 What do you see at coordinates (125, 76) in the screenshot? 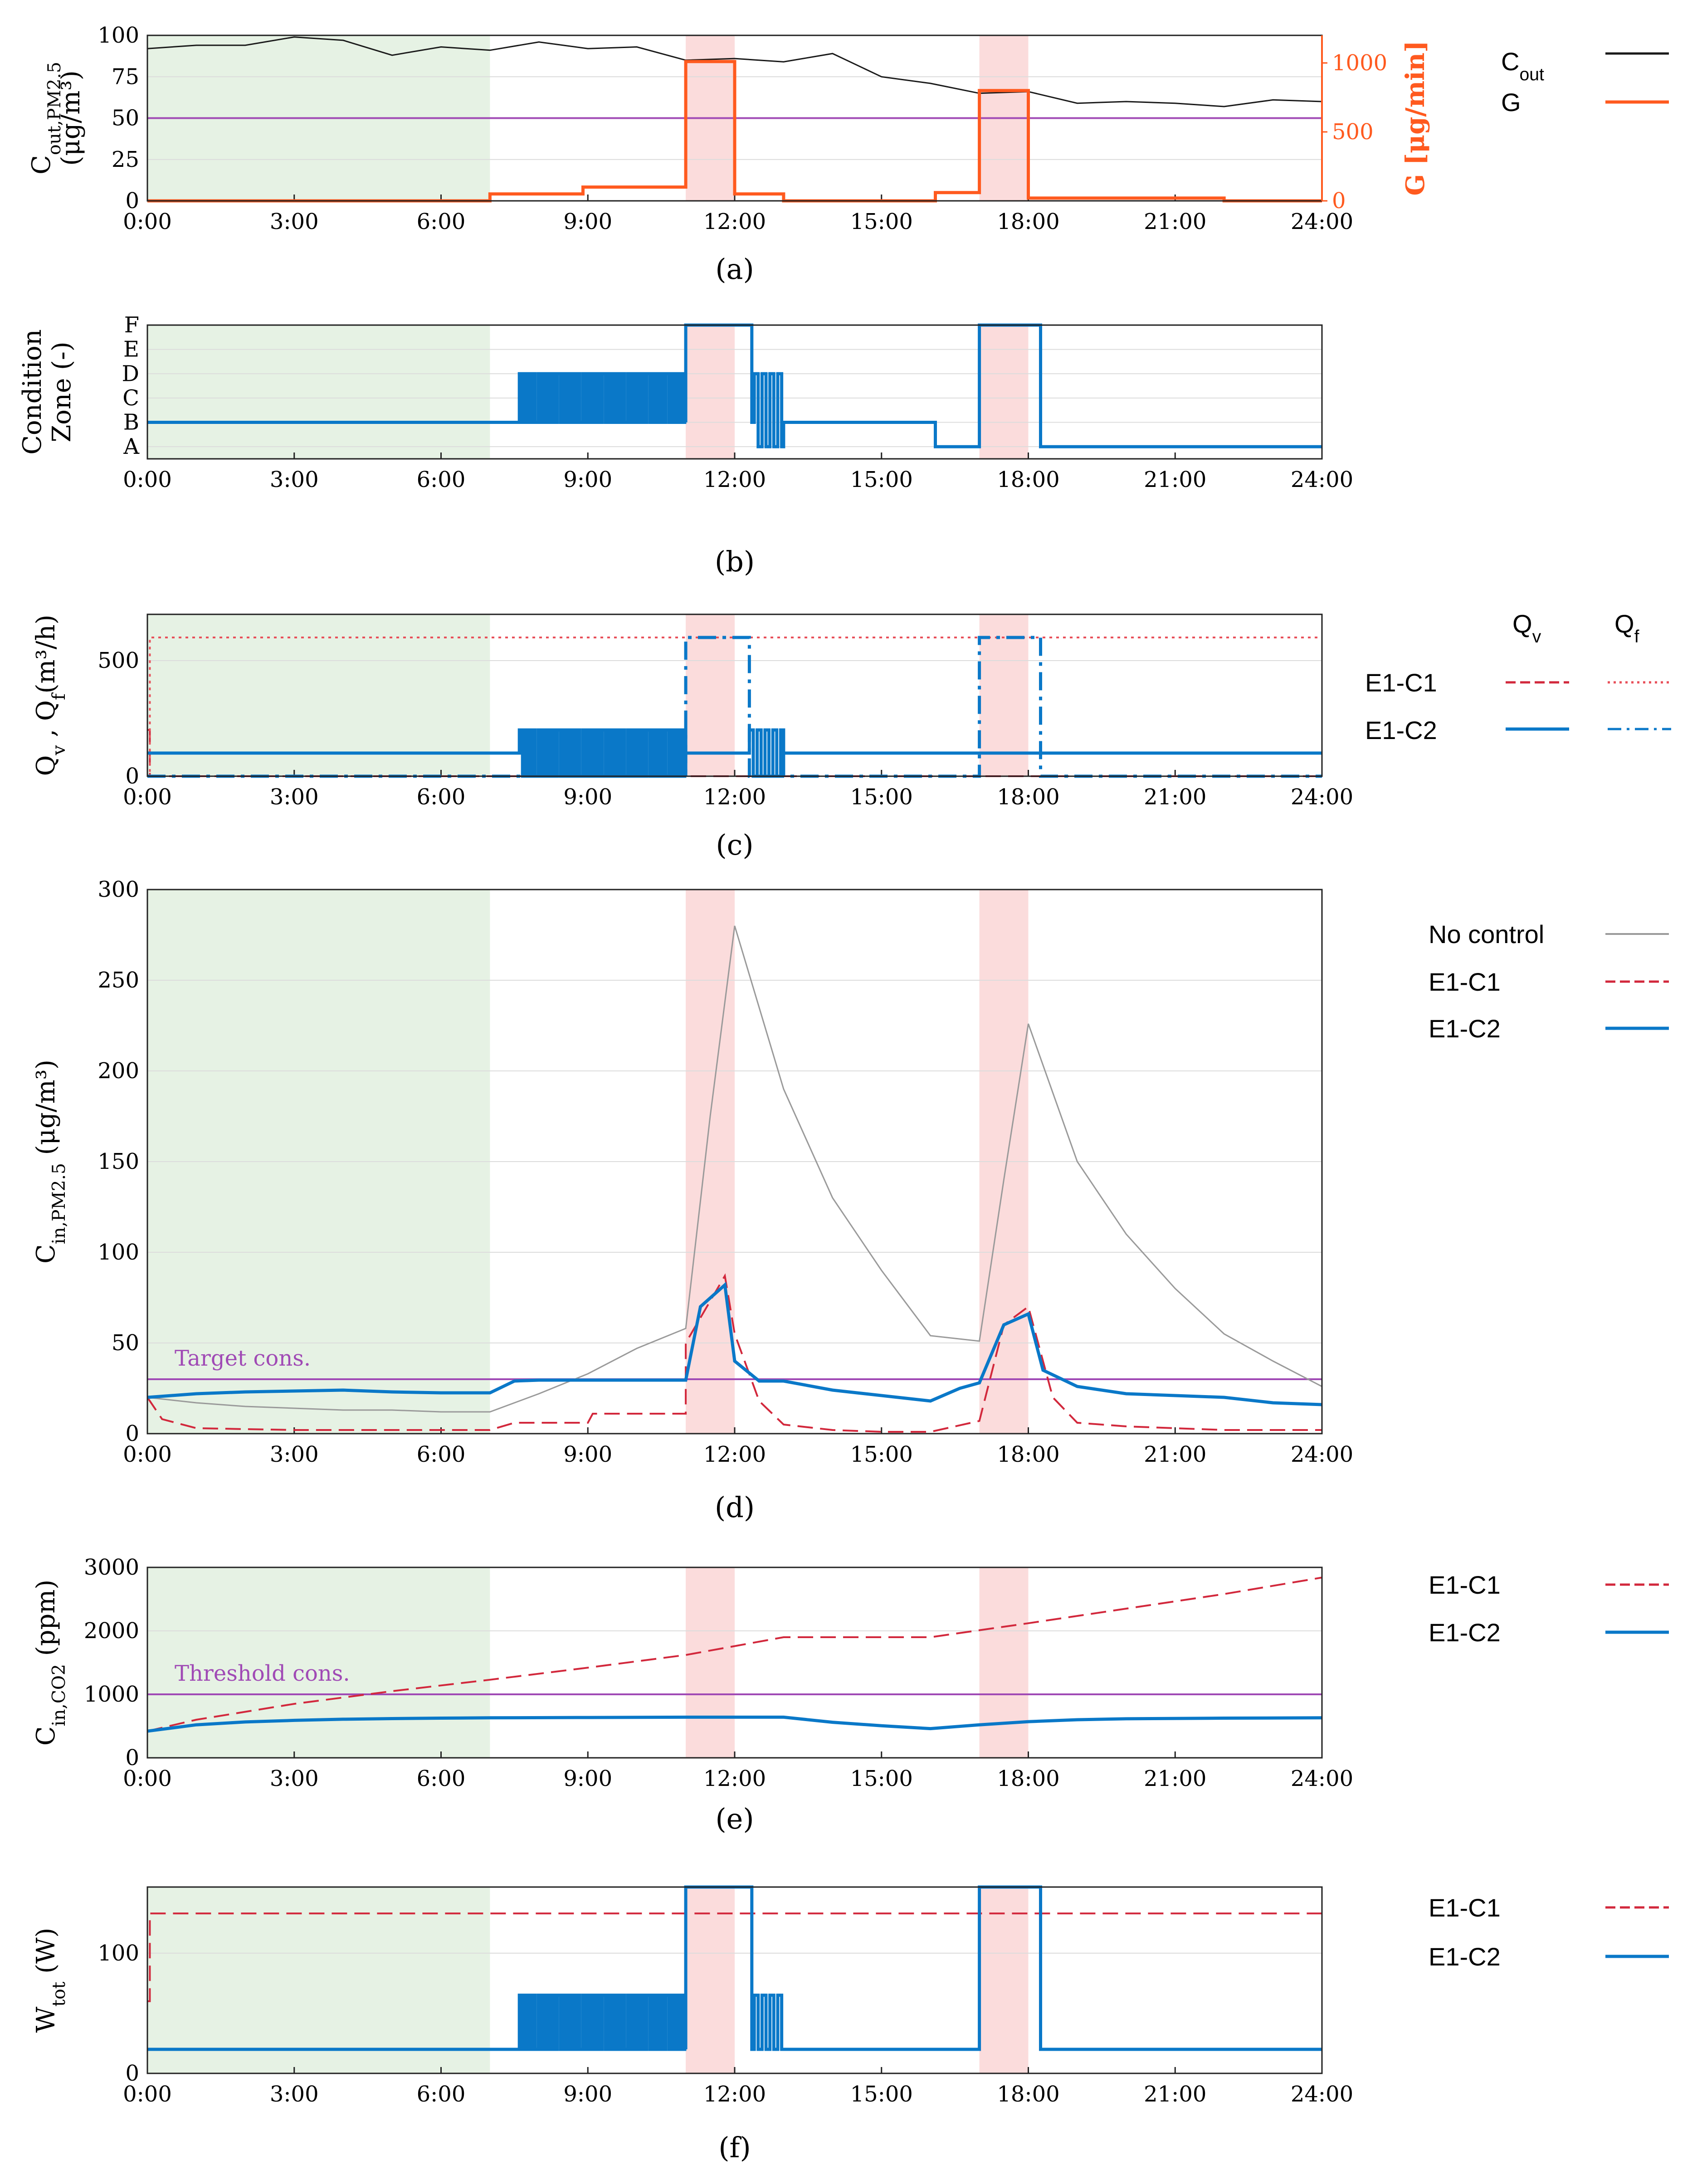
I see `y-tick-label: 75` at bounding box center [125, 76].